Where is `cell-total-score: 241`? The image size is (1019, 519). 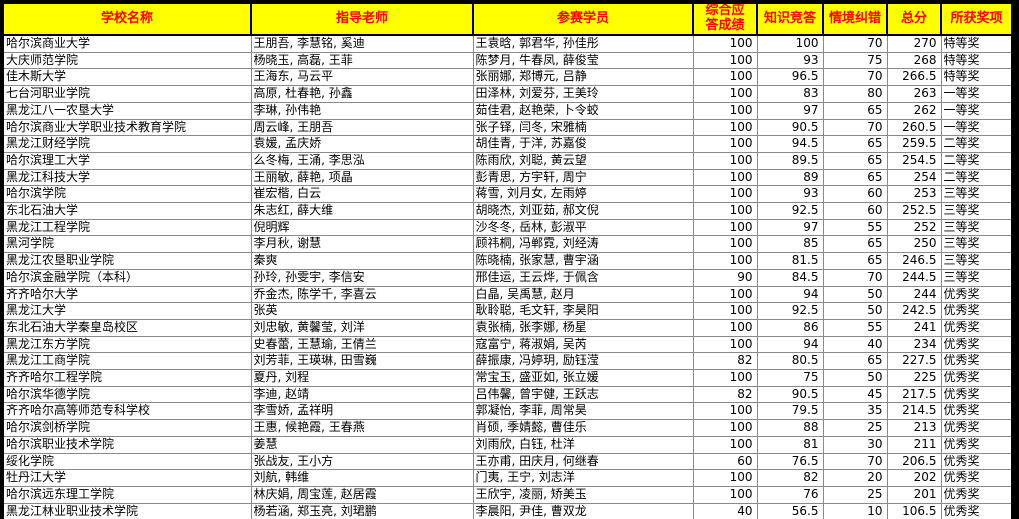 cell-total-score: 241 is located at coordinates (914, 327).